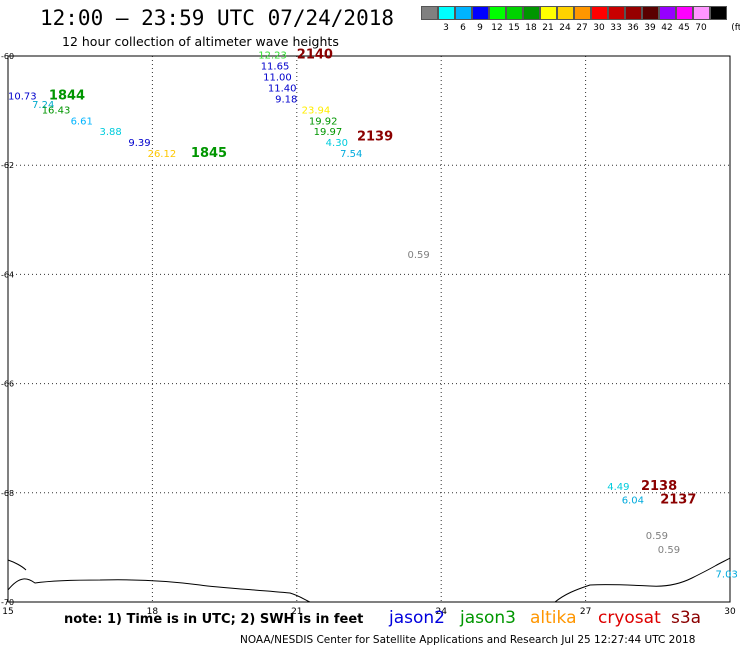 This screenshot has height=650, width=740. I want to click on wave-height-value: 7.54, so click(351, 154).